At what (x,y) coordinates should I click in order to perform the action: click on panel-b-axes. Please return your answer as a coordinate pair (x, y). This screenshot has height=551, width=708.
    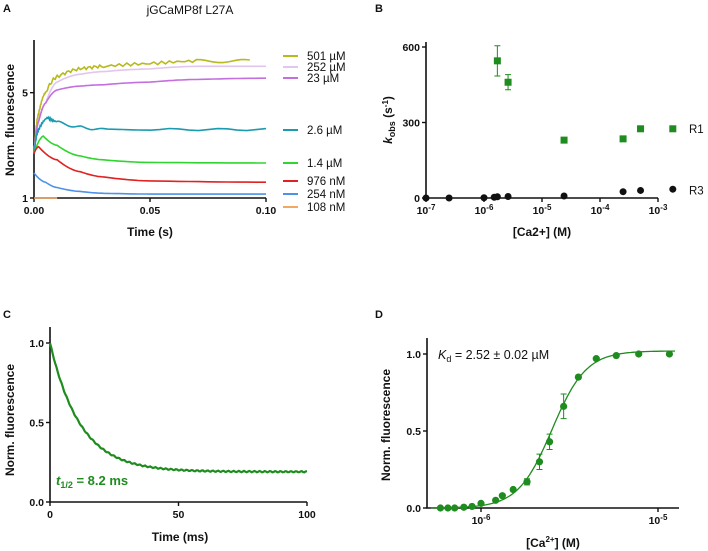
    Looking at the image, I should click on (541, 120).